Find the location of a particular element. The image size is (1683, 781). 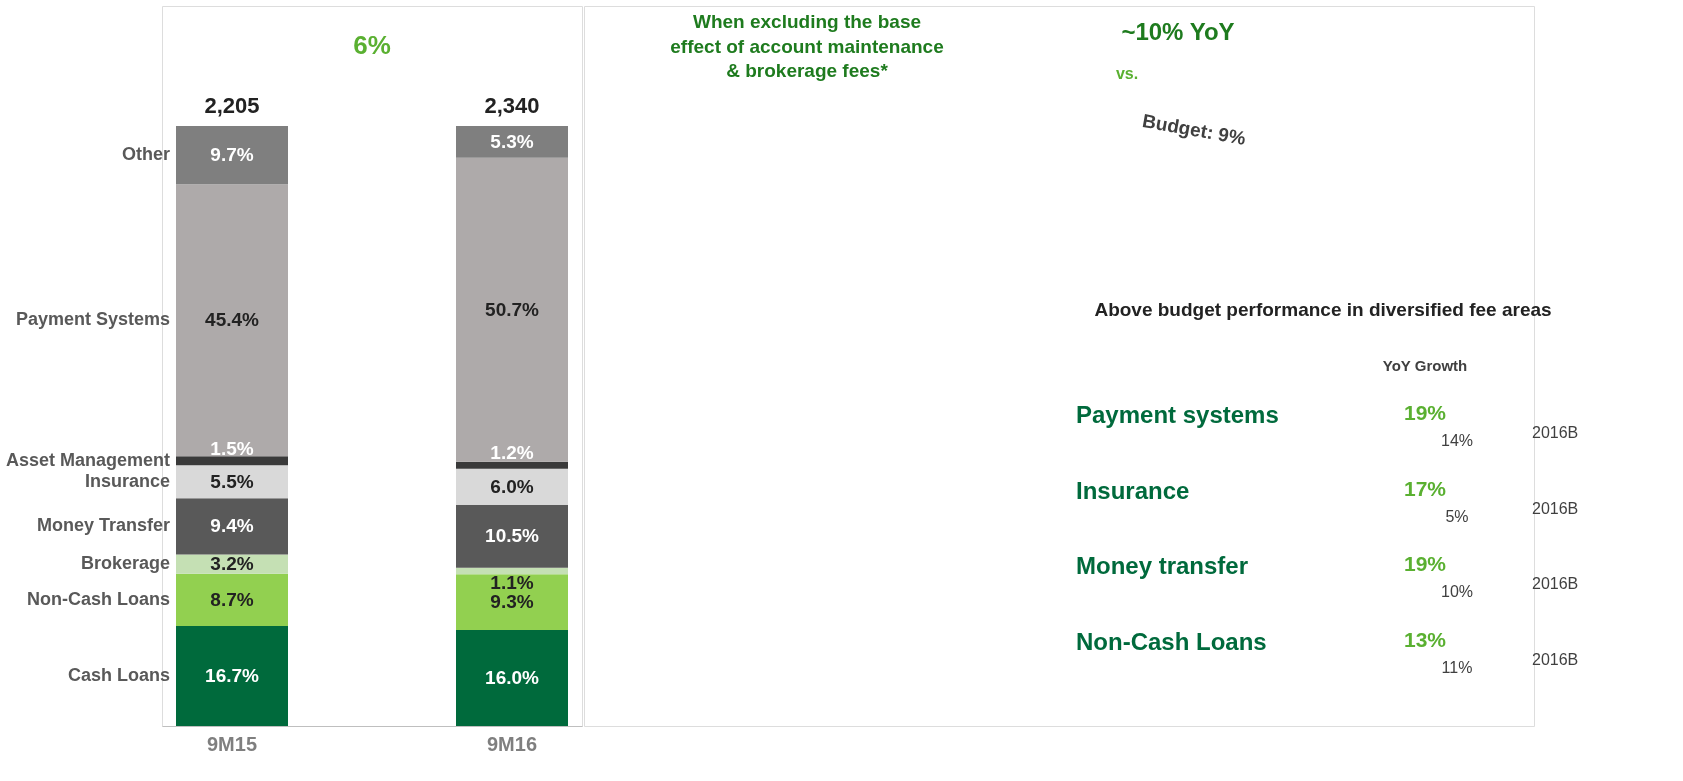

text: Non-Cash Loans is located at coordinates (1171, 641).